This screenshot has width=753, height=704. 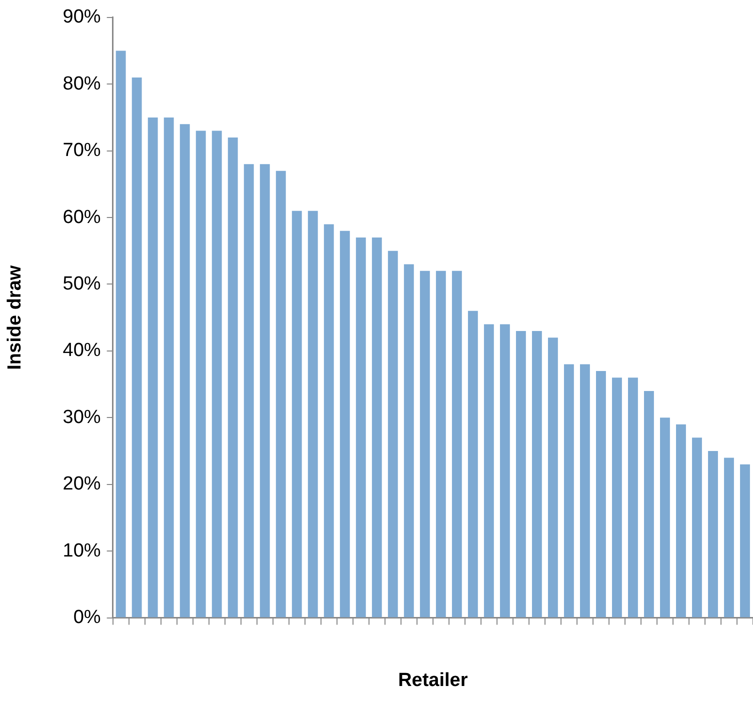 What do you see at coordinates (81, 17) in the screenshot?
I see `y-tick-label: 90%` at bounding box center [81, 17].